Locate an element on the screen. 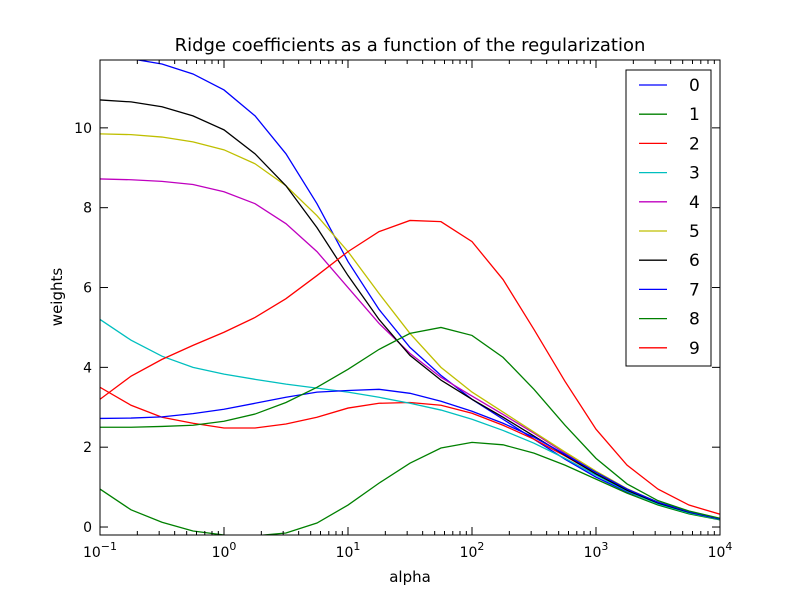 The height and width of the screenshot is (595, 800). legend: 0 1 2 3 4 5 6 7 8 9 is located at coordinates (668, 218).